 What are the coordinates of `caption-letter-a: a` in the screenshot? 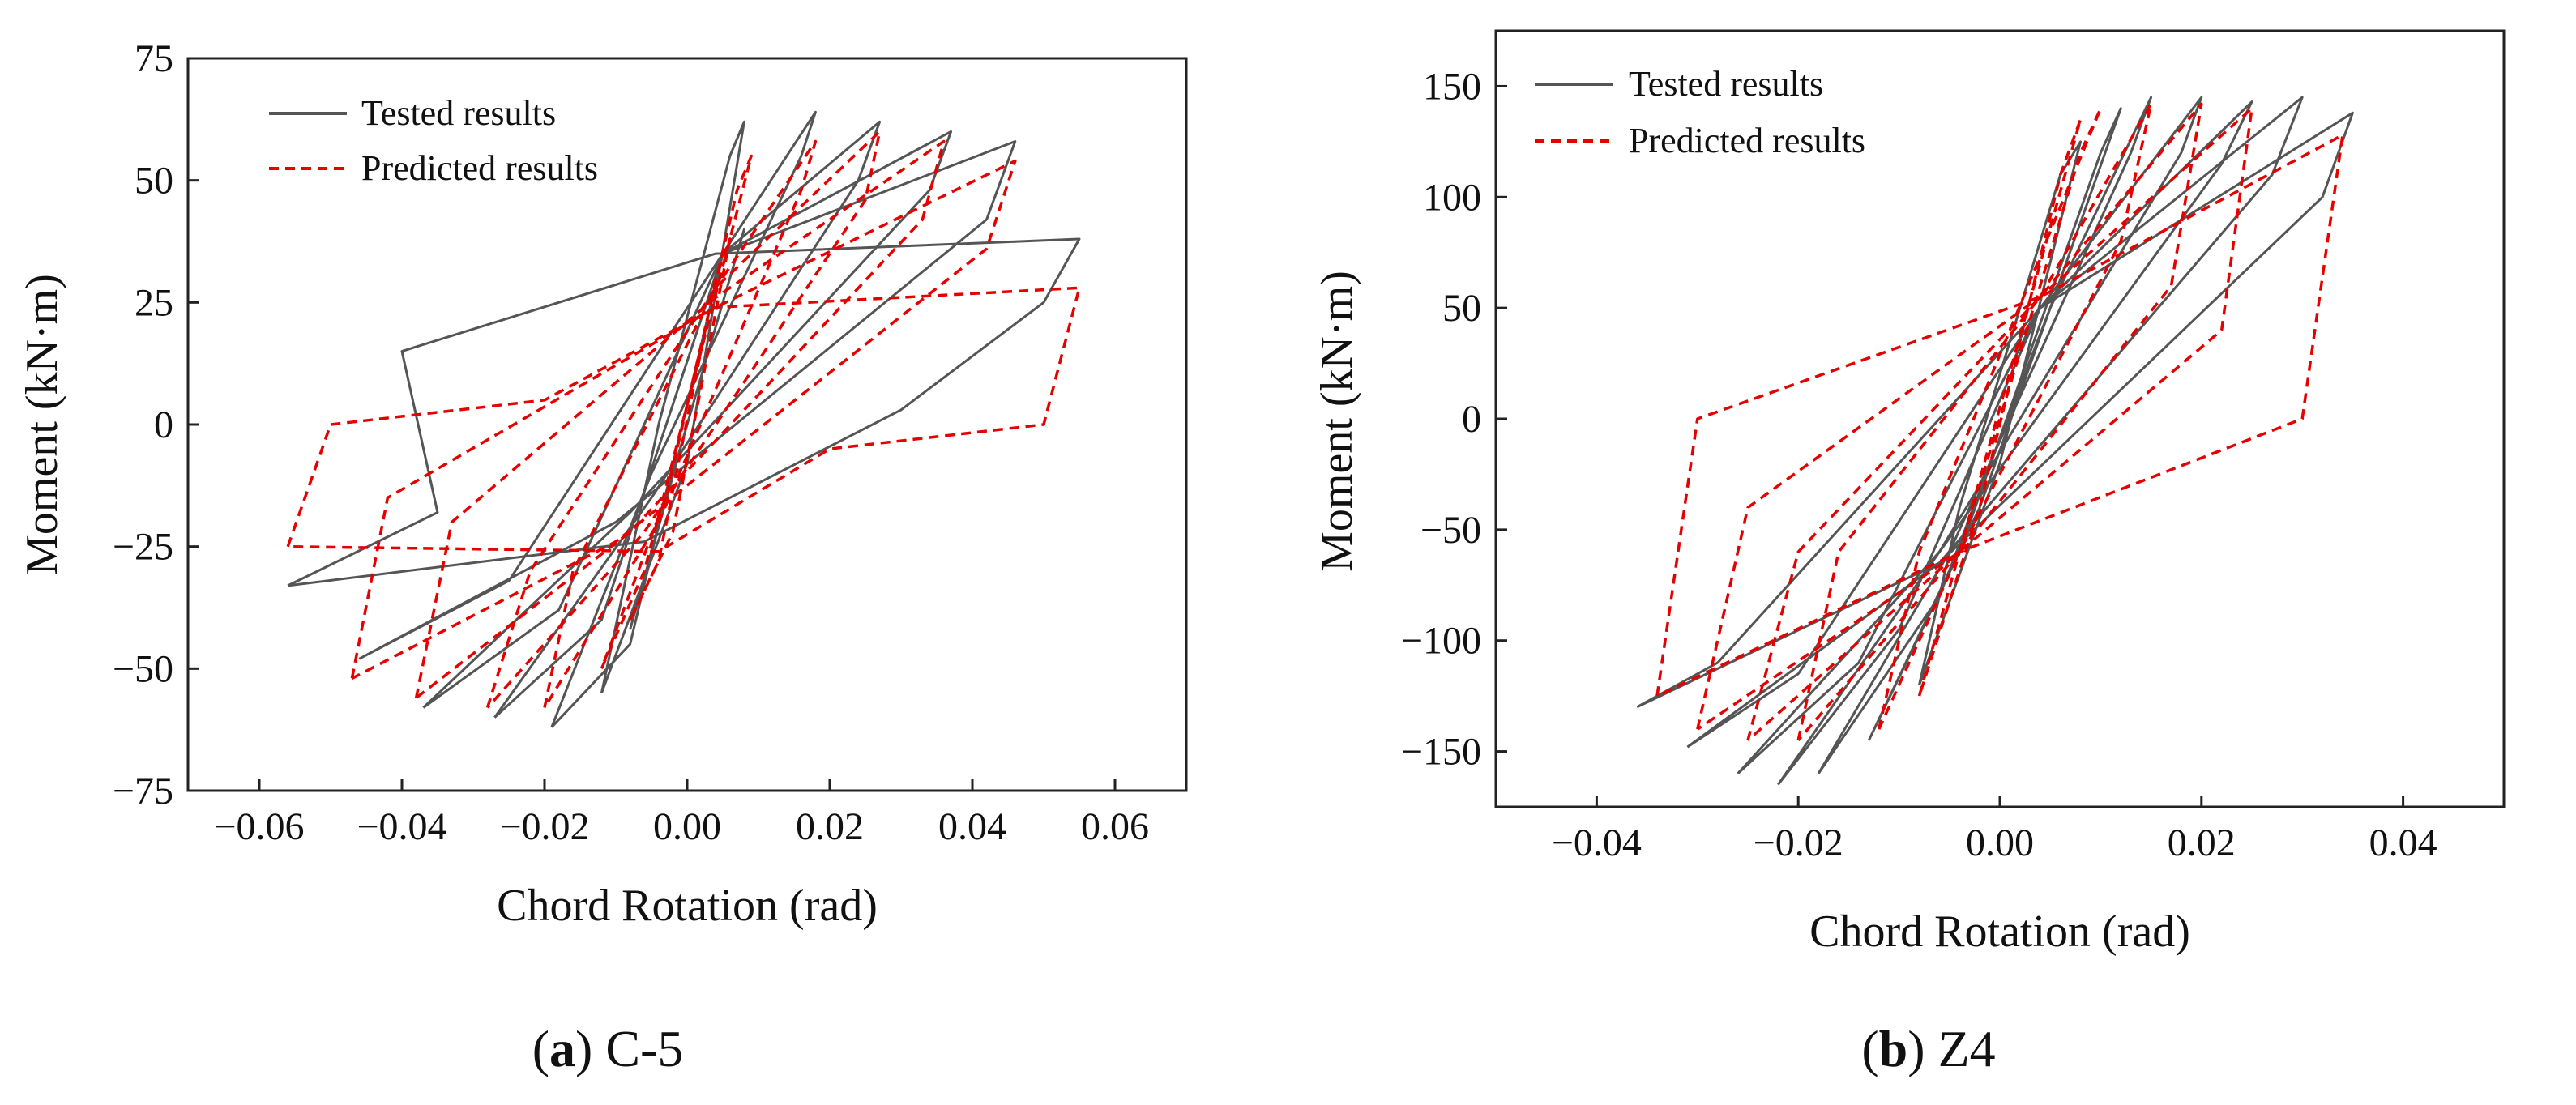 It's located at (562, 1048).